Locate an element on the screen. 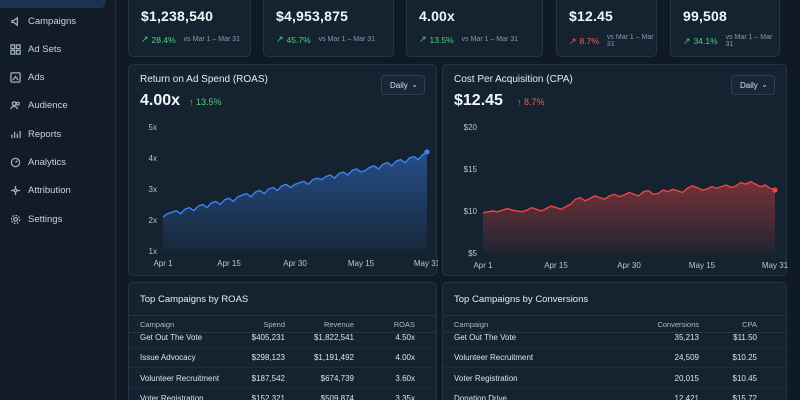 The image size is (800, 400). y-tick-label: $20 is located at coordinates (471, 127).